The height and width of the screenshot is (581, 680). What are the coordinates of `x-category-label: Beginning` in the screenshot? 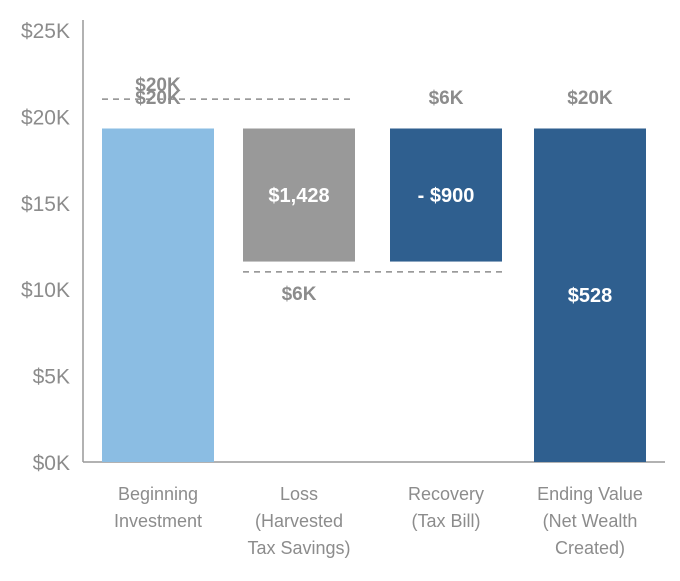 It's located at (158, 494).